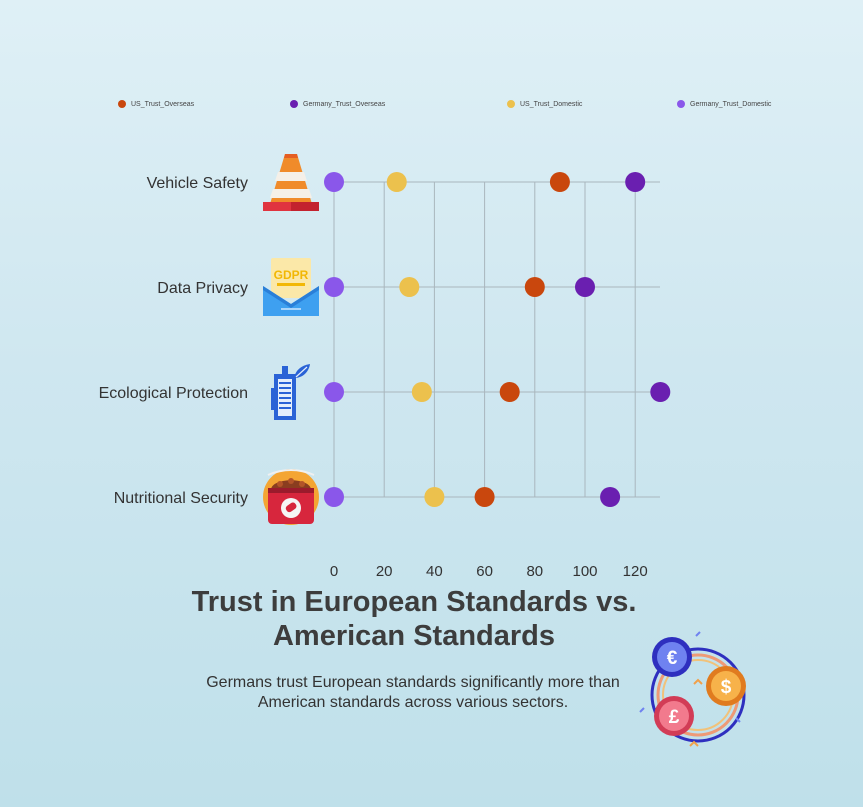 The width and height of the screenshot is (863, 807). What do you see at coordinates (202, 288) in the screenshot?
I see `category-label: Data Privacy` at bounding box center [202, 288].